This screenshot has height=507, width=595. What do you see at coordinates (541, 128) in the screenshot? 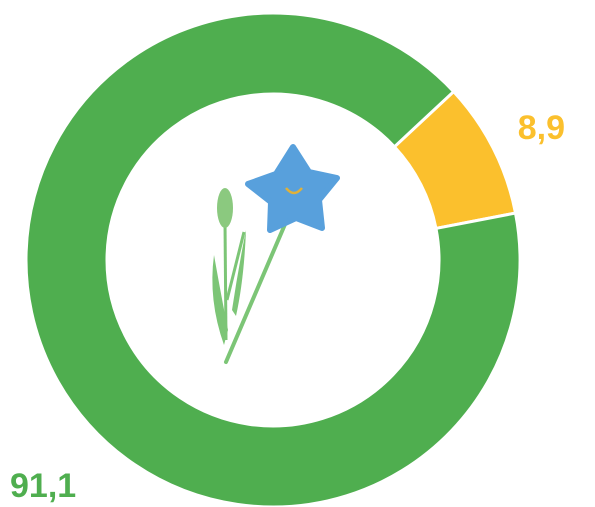
I see `data-label: 8,9` at bounding box center [541, 128].